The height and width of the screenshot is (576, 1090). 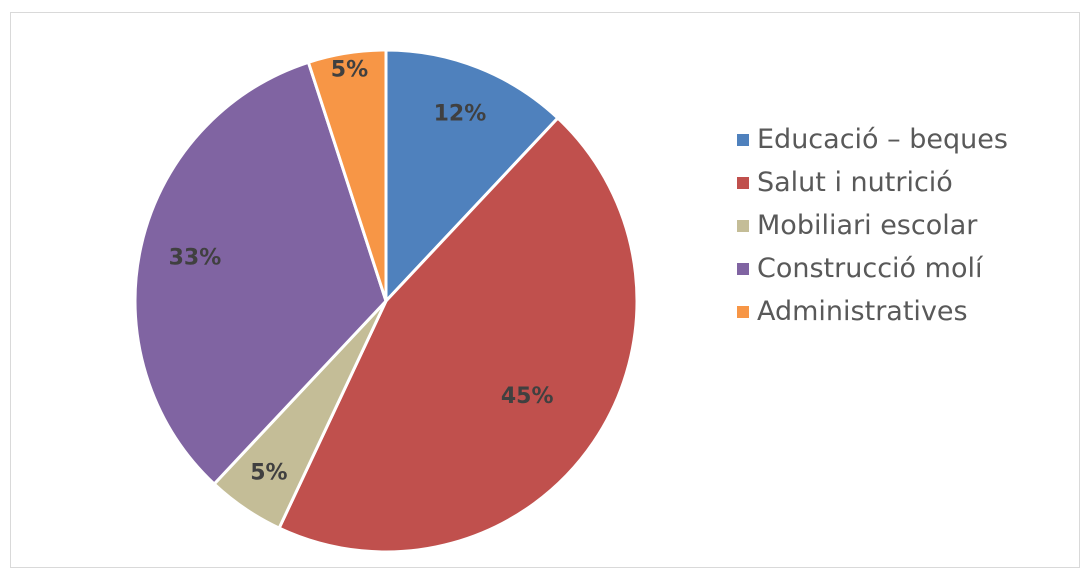 I want to click on data-label-educacio-beques: 12%, so click(x=460, y=113).